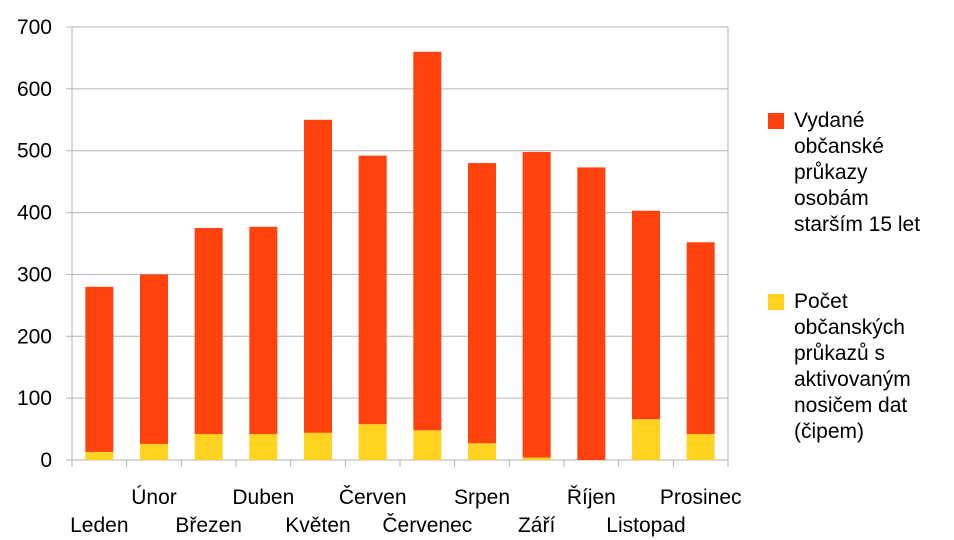 The height and width of the screenshot is (540, 954). I want to click on x-category-label: Květen, so click(317, 525).